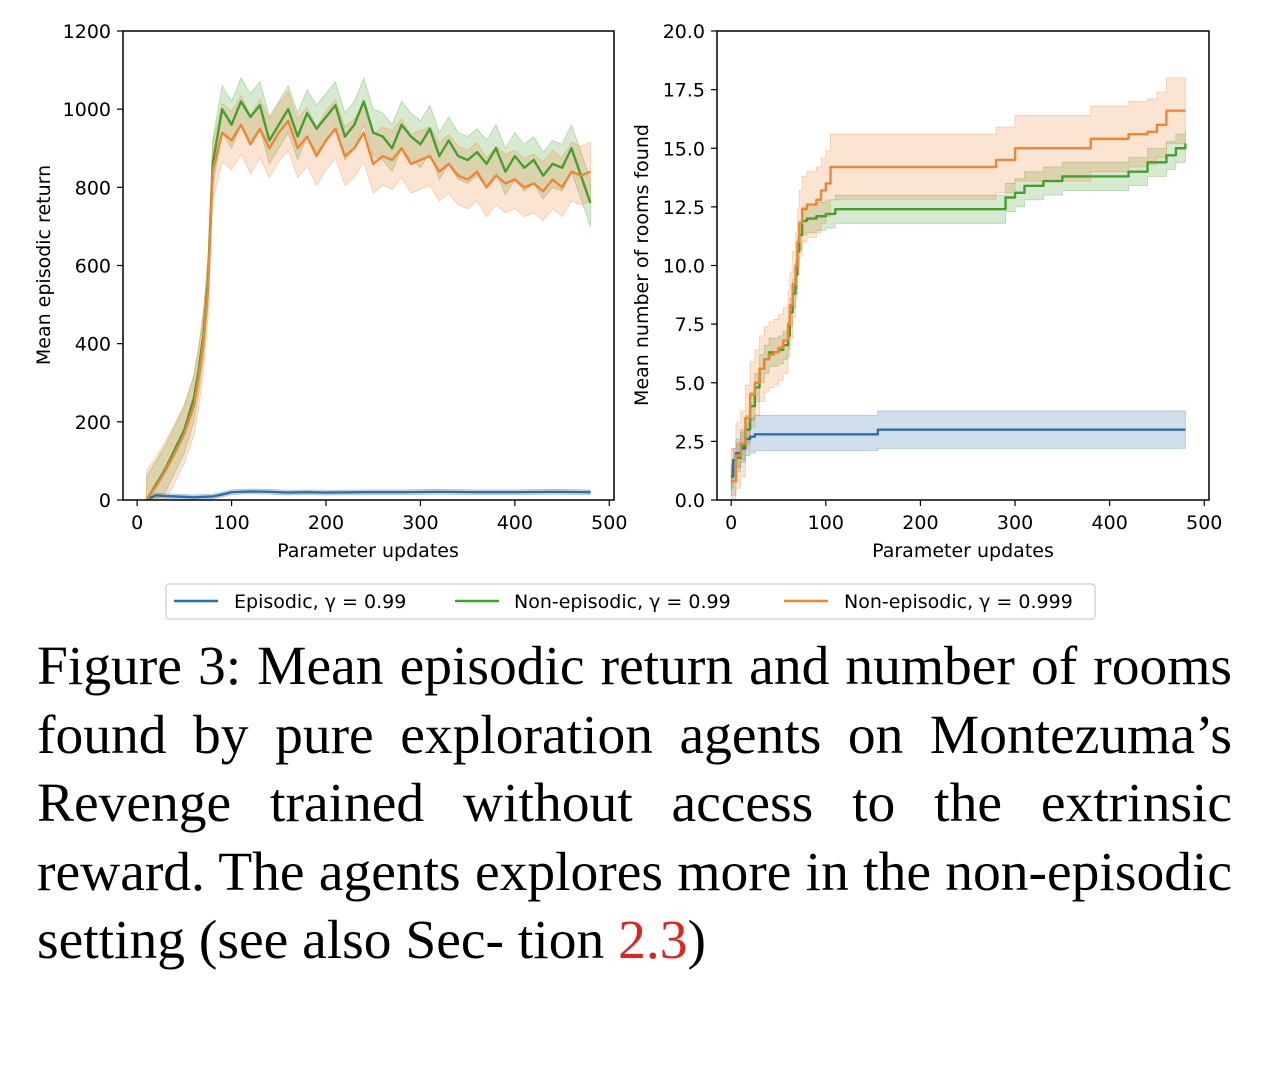  What do you see at coordinates (684, 149) in the screenshot?
I see `right-y-tick-label: 15.0` at bounding box center [684, 149].